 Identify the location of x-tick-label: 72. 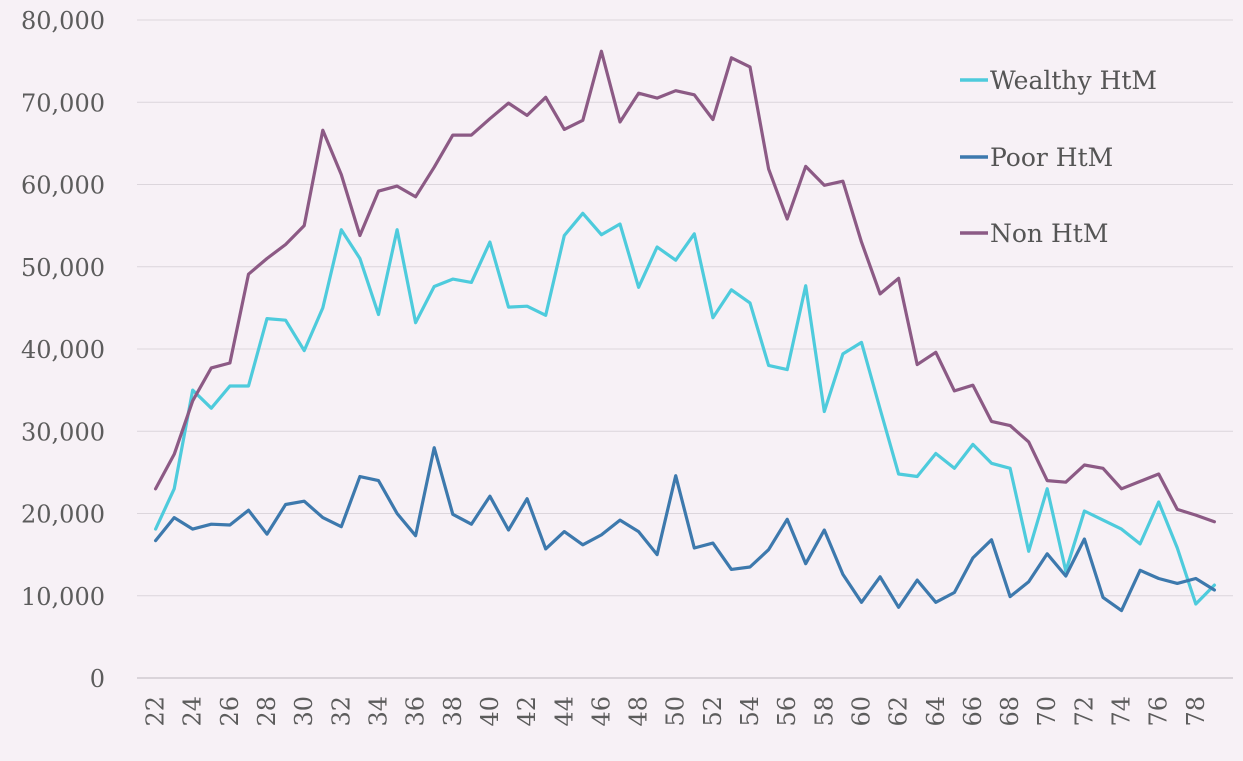
(1084, 711).